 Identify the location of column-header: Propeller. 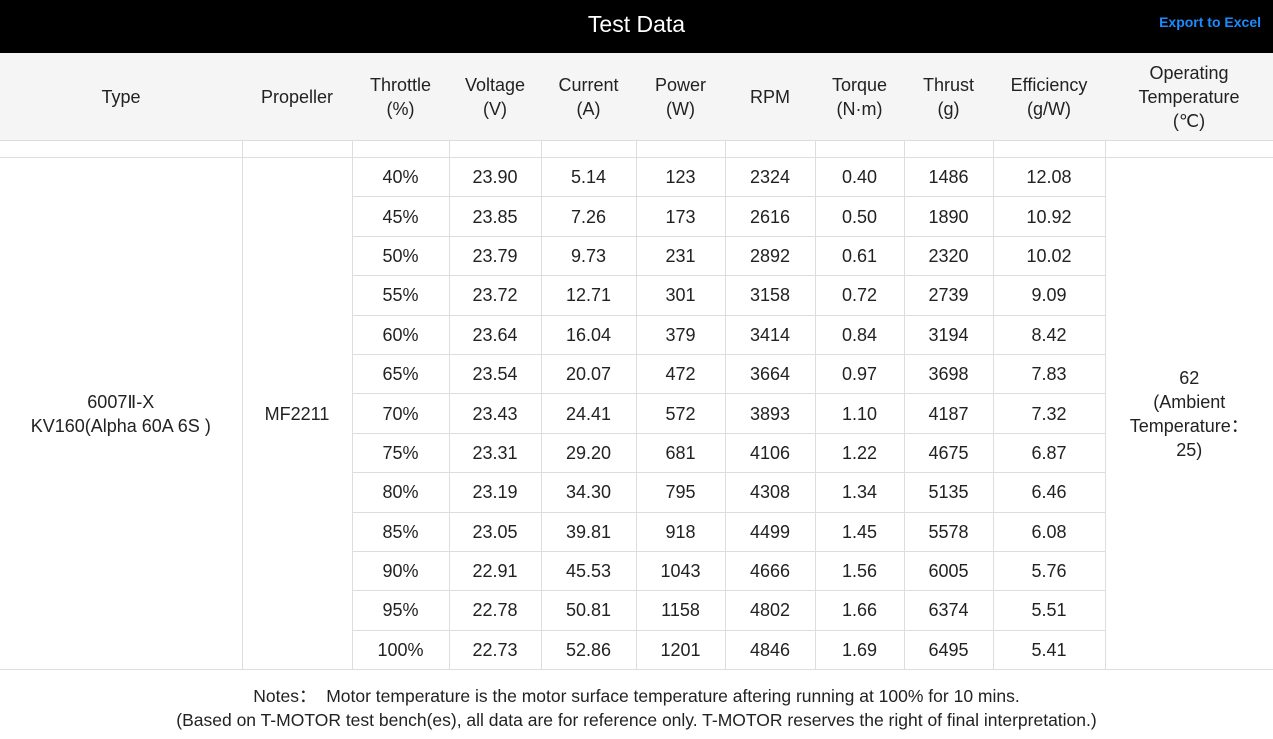
(297, 97).